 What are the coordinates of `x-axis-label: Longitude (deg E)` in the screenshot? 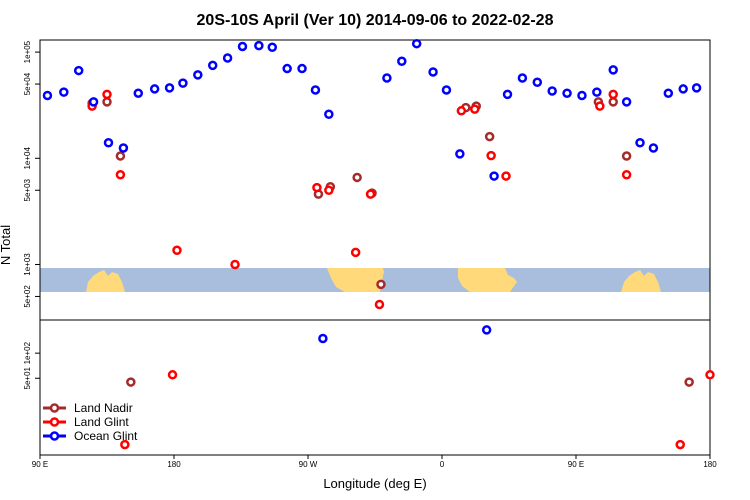 It's located at (374, 483).